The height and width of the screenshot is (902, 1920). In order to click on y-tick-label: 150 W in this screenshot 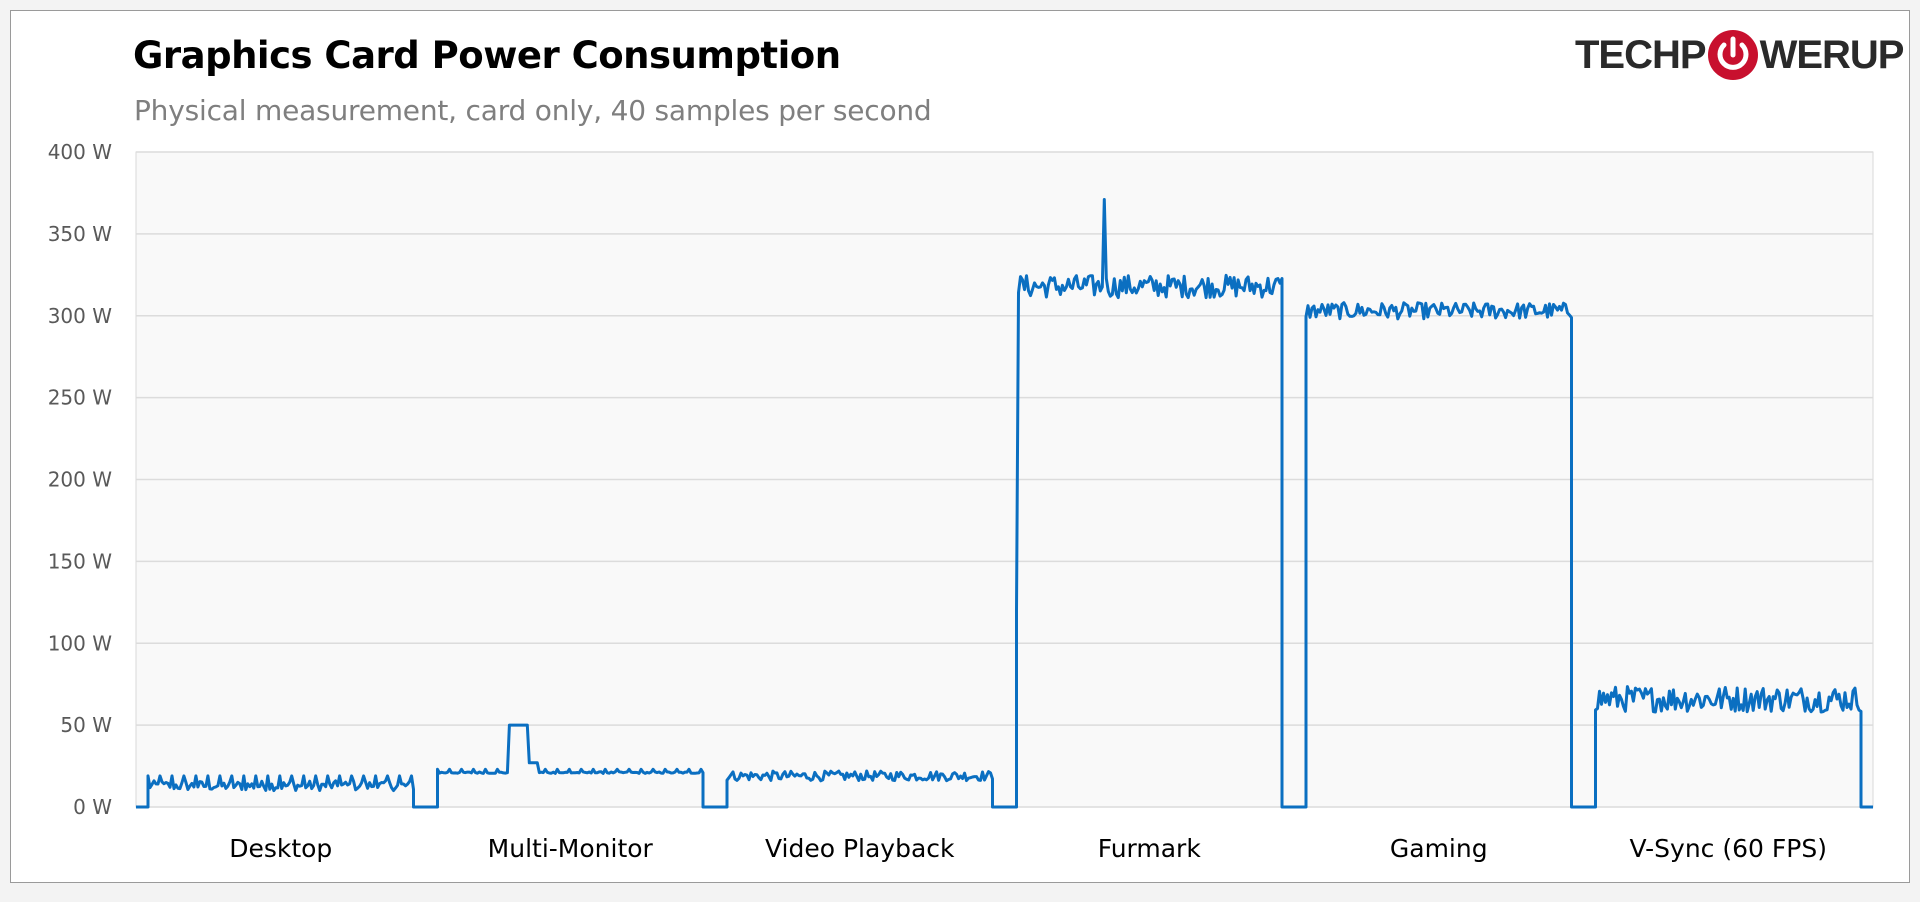, I will do `click(80, 561)`.